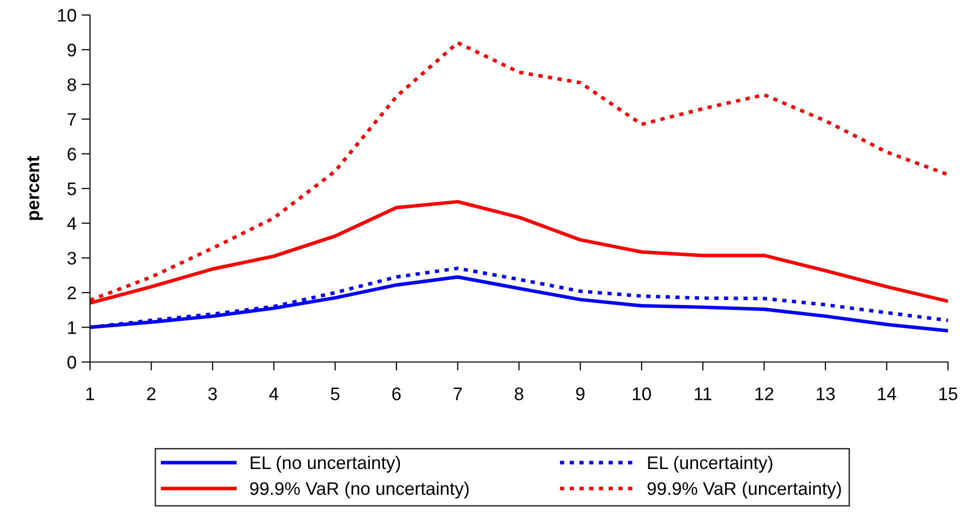 The height and width of the screenshot is (520, 966). What do you see at coordinates (948, 394) in the screenshot?
I see `x-tick-label: 15` at bounding box center [948, 394].